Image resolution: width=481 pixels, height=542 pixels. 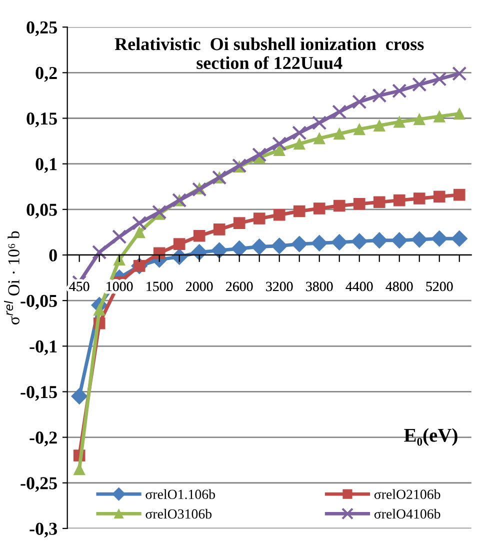 I want to click on y-axis-title: σ$^{rel}$ Oi · 10⁶ b, so click(x=12, y=277).